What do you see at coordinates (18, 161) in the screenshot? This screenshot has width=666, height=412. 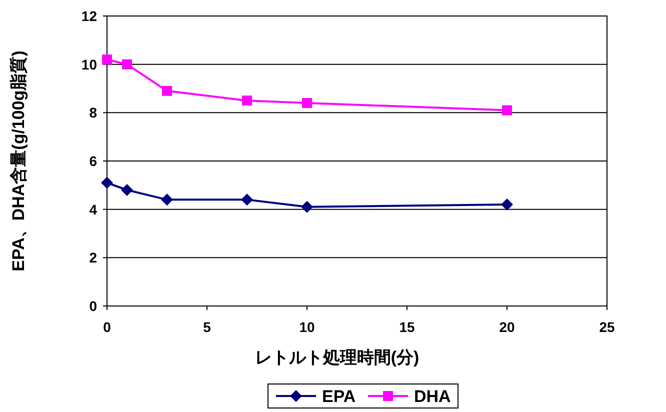 I see `y-axis-title: EPA、DHA含量(g/100g脂質)` at bounding box center [18, 161].